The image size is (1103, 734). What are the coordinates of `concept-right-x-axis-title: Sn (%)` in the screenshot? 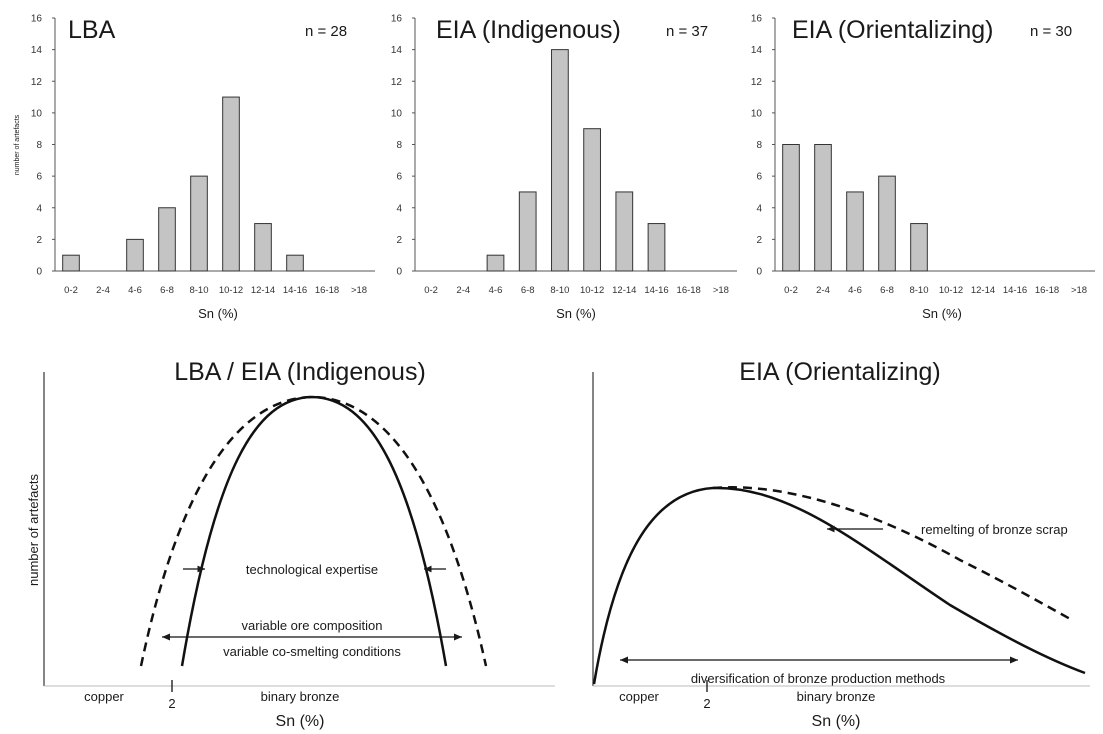 It's located at (836, 721).